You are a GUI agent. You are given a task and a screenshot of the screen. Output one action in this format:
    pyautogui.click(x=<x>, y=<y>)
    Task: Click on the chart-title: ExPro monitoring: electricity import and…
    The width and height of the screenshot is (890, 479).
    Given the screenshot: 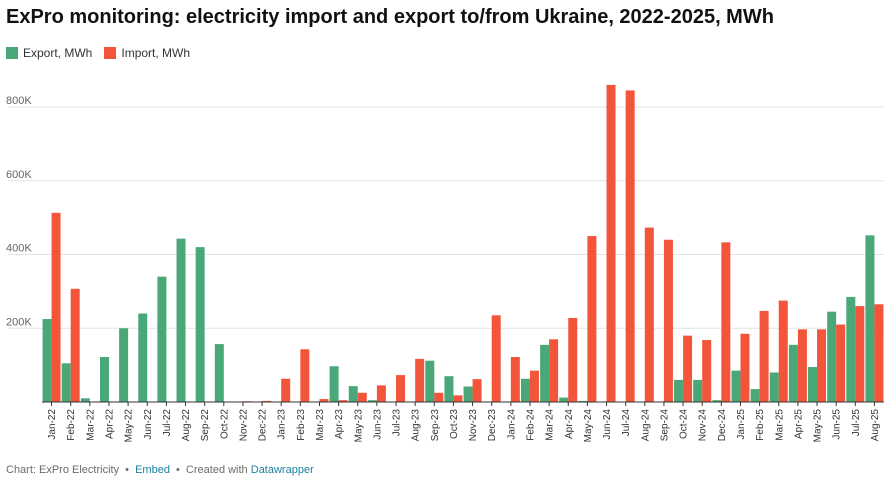 What is the action you would take?
    pyautogui.click(x=390, y=17)
    